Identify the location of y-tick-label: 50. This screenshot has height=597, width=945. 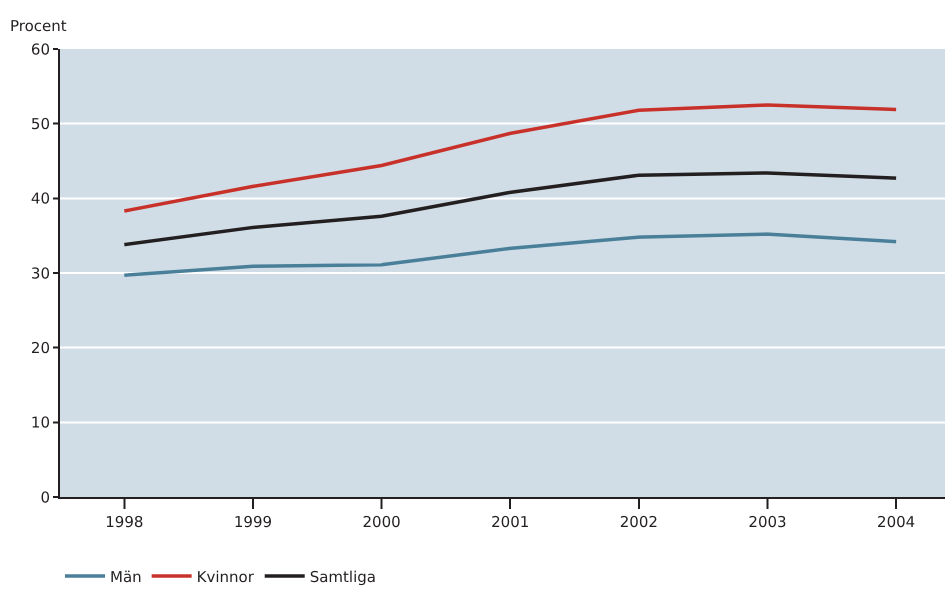
(40, 123).